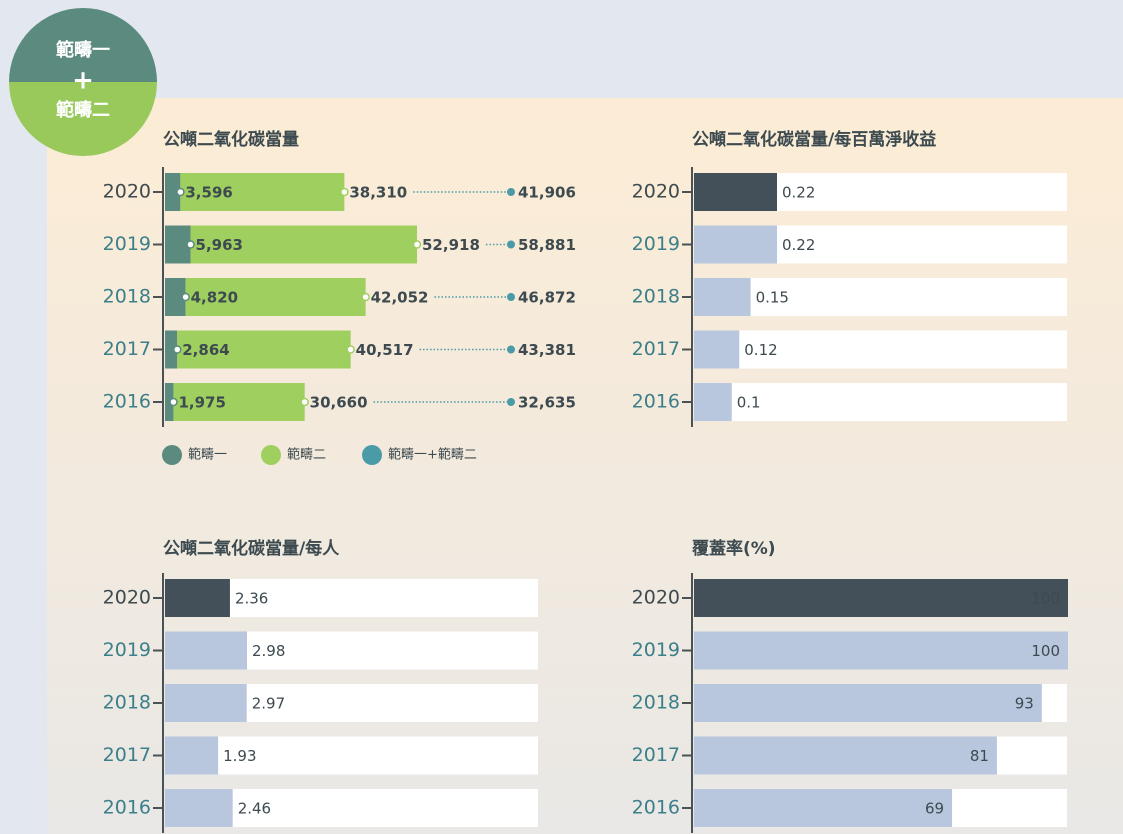  I want to click on value-label: 0.12, so click(760, 350).